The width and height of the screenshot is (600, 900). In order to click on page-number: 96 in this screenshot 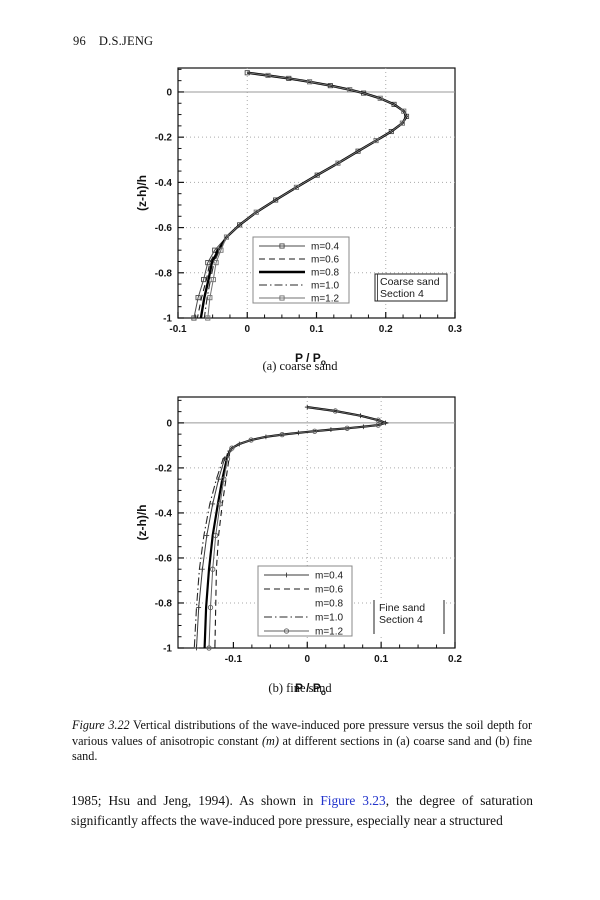, I will do `click(79, 41)`.